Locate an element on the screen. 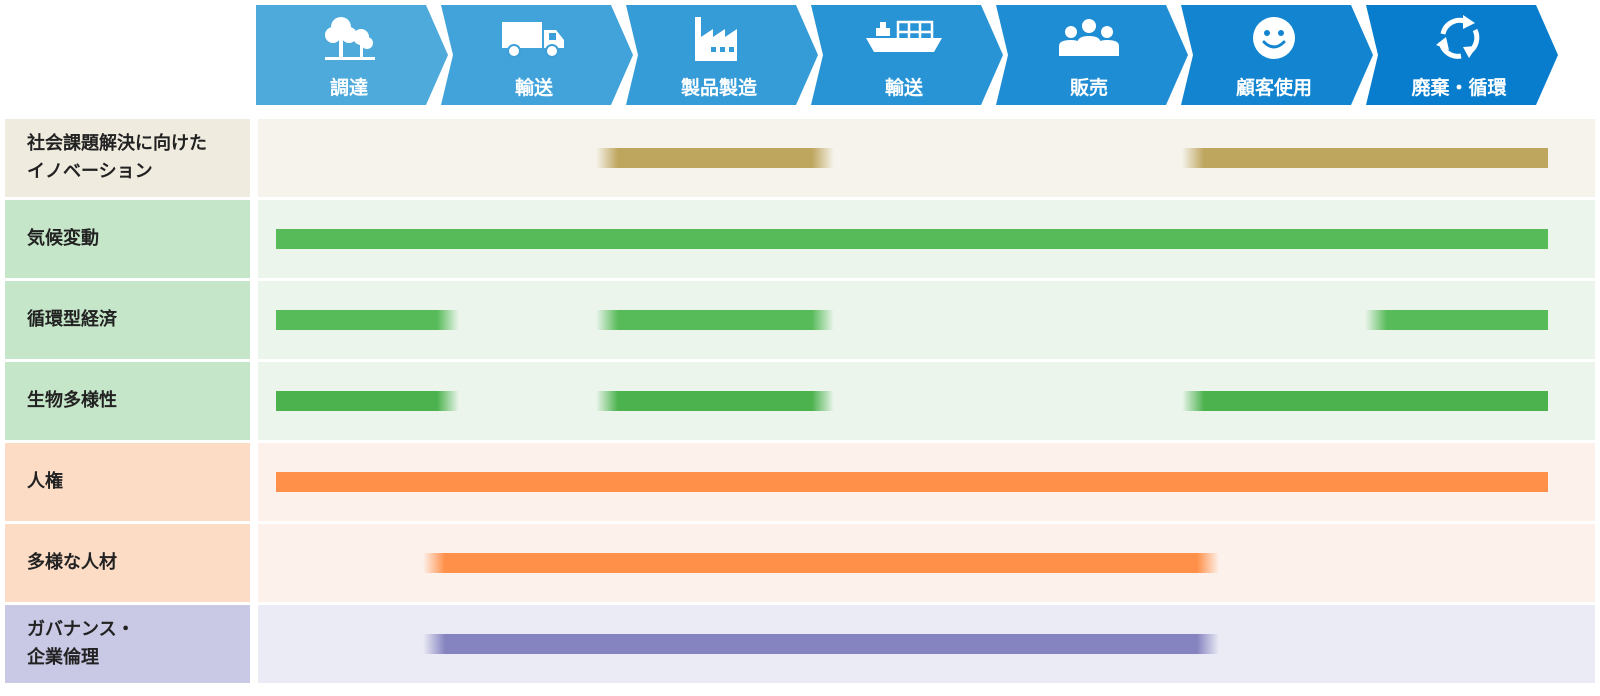 This screenshot has width=1600, height=696. issue-label-text: 循環型経済 is located at coordinates (72, 319).